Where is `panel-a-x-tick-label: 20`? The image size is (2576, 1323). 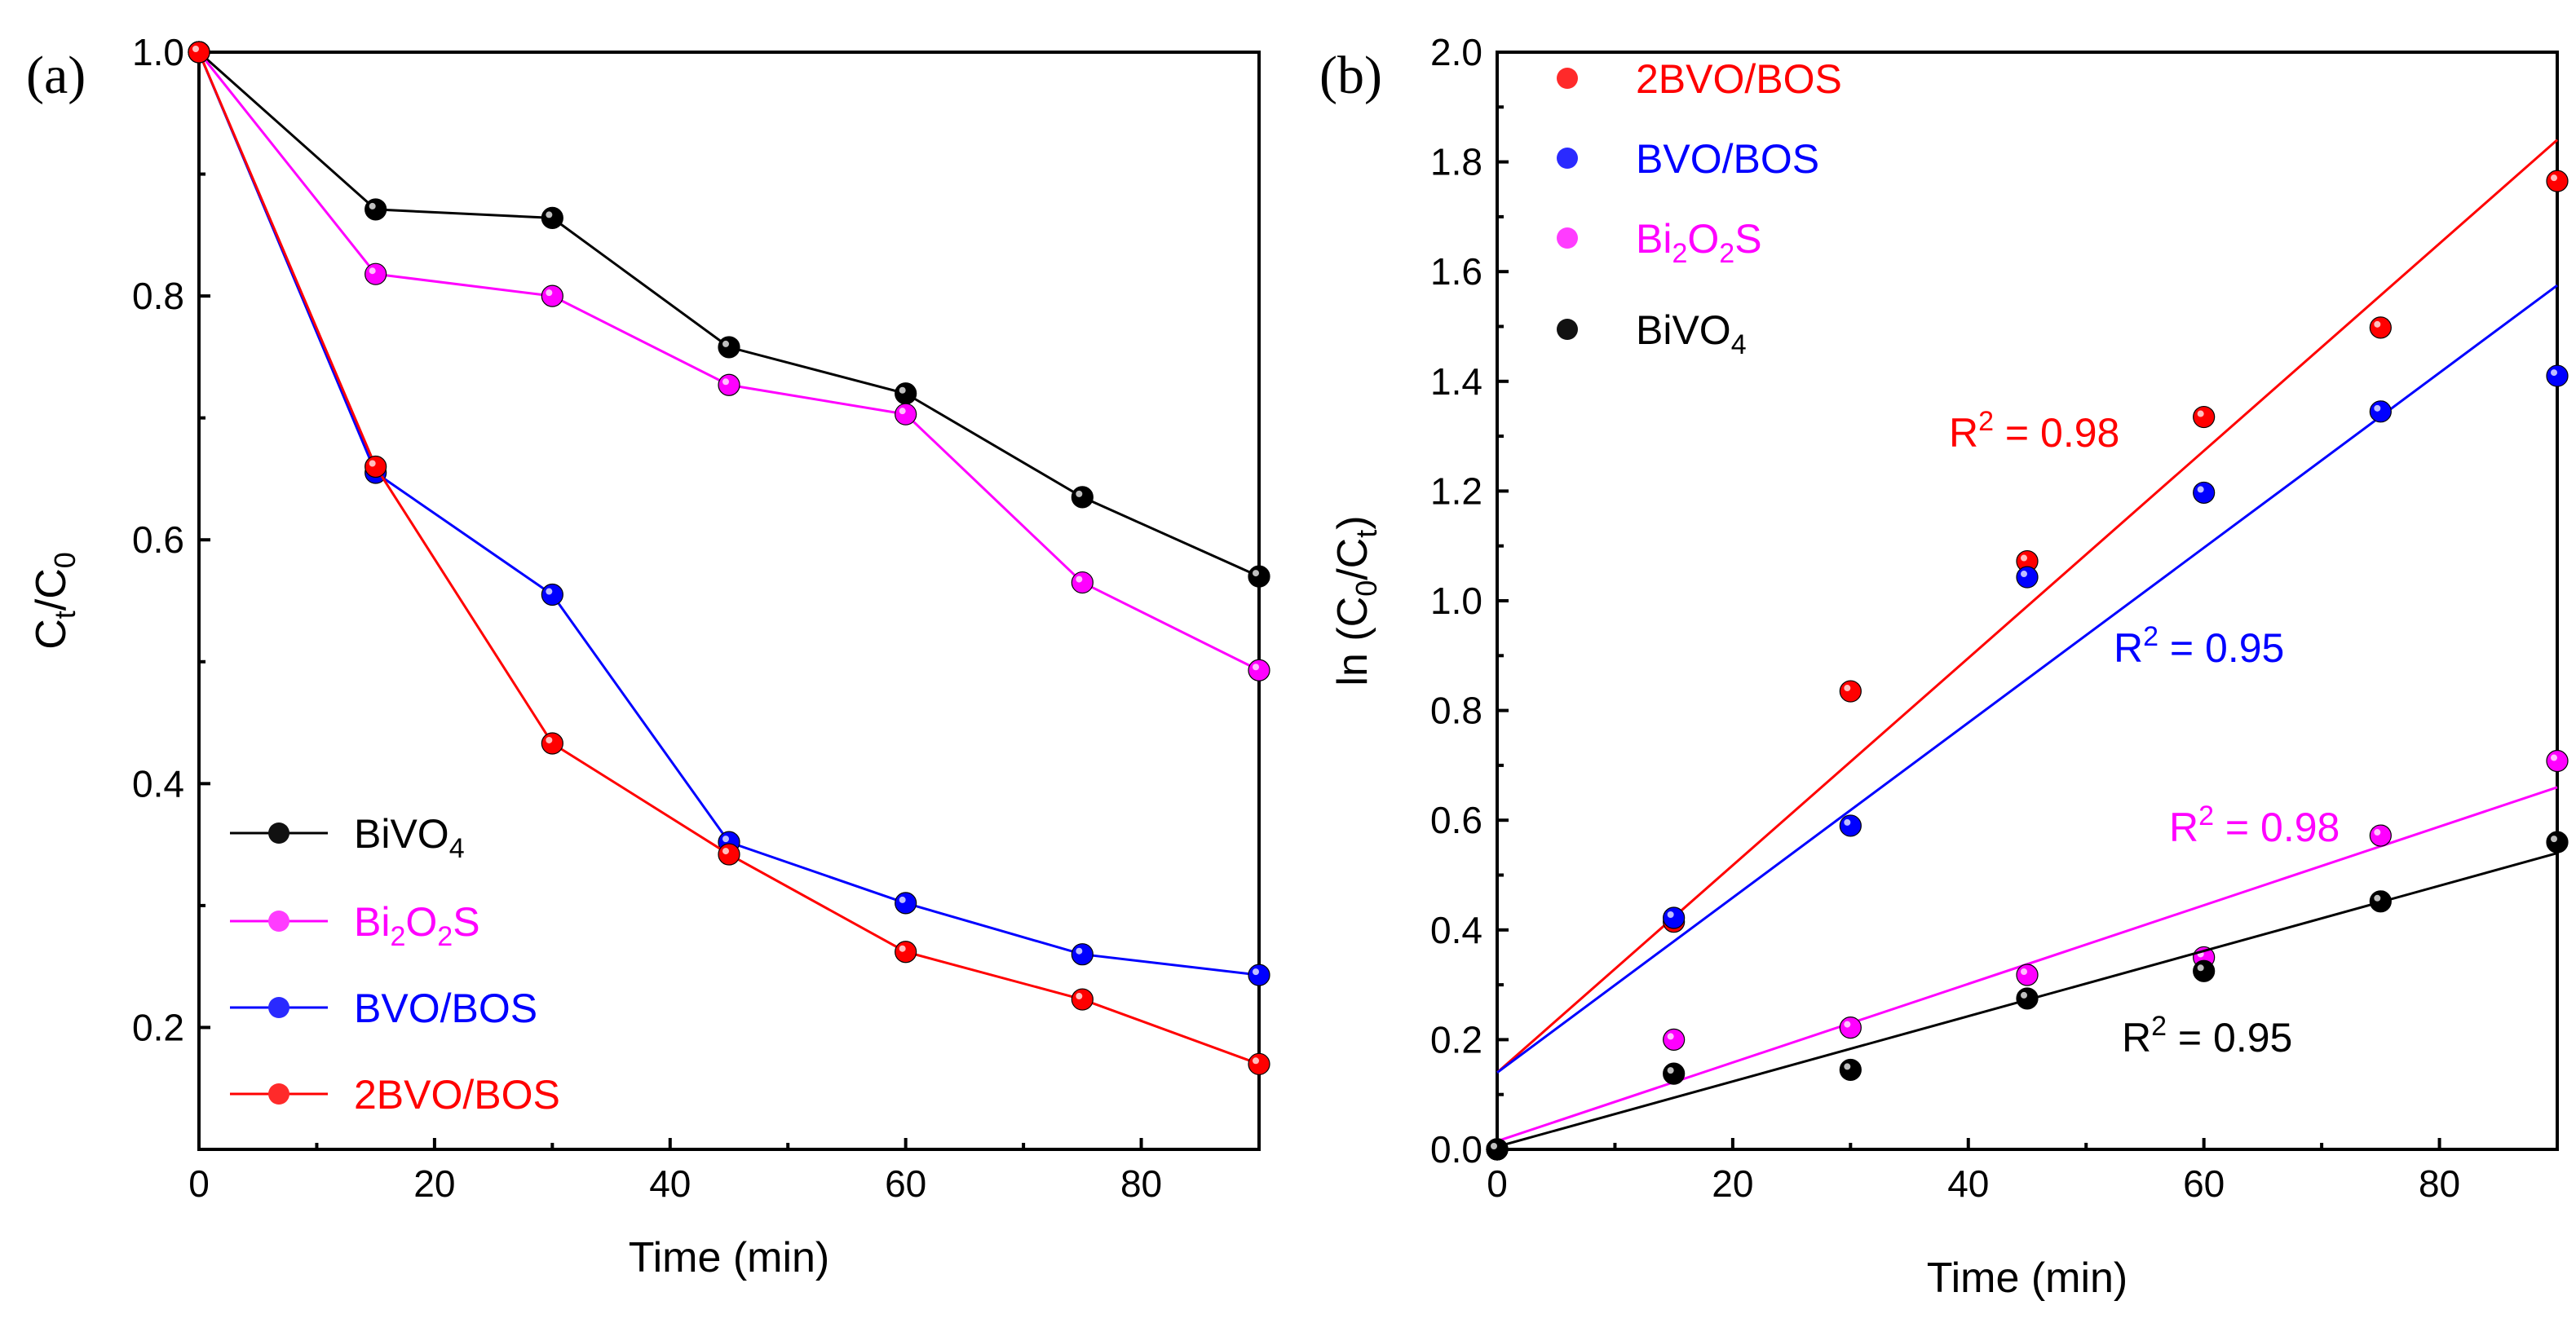
panel-a-x-tick-label: 20 is located at coordinates (434, 1183).